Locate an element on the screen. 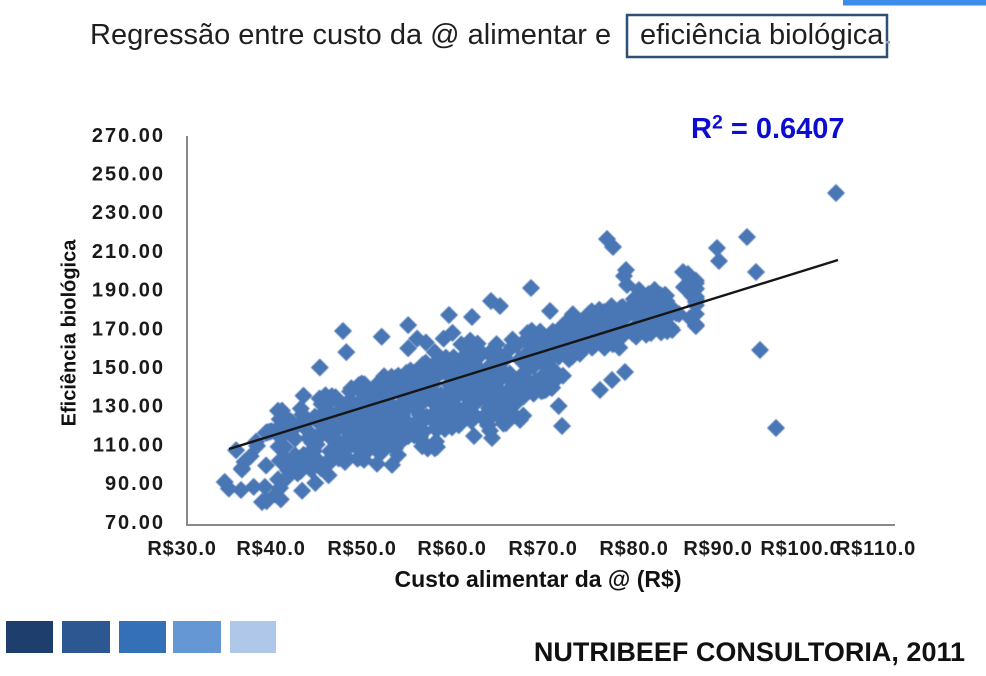 This screenshot has width=986, height=676. svg-text: R$40.0 is located at coordinates (270, 549).